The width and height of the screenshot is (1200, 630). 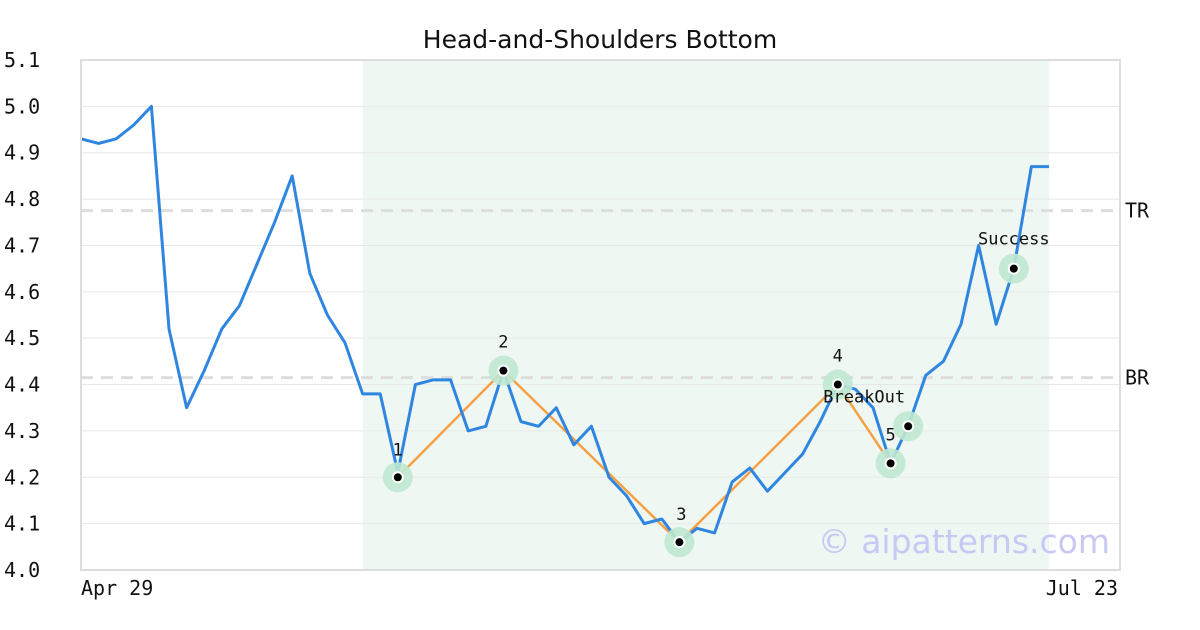 I want to click on watermark: © aipatterns.com, so click(x=964, y=541).